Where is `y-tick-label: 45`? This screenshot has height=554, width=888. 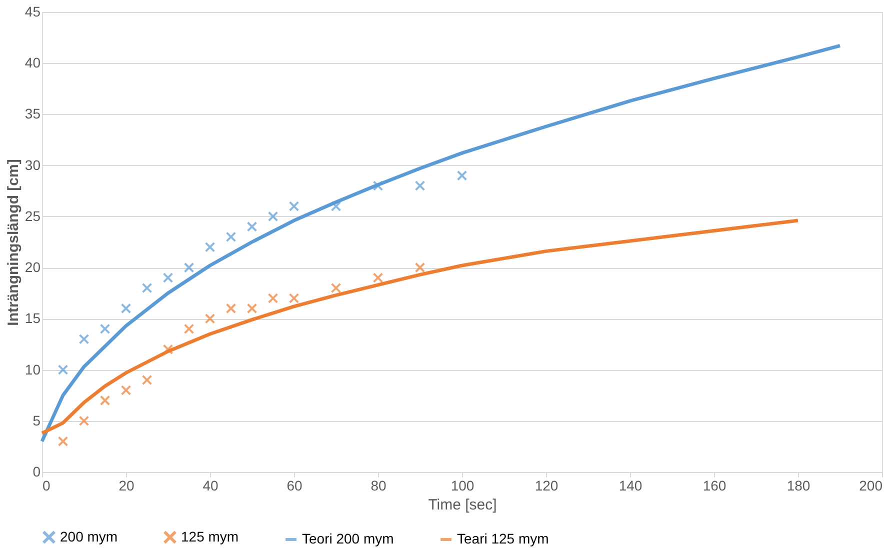 y-tick-label: 45 is located at coordinates (32, 12).